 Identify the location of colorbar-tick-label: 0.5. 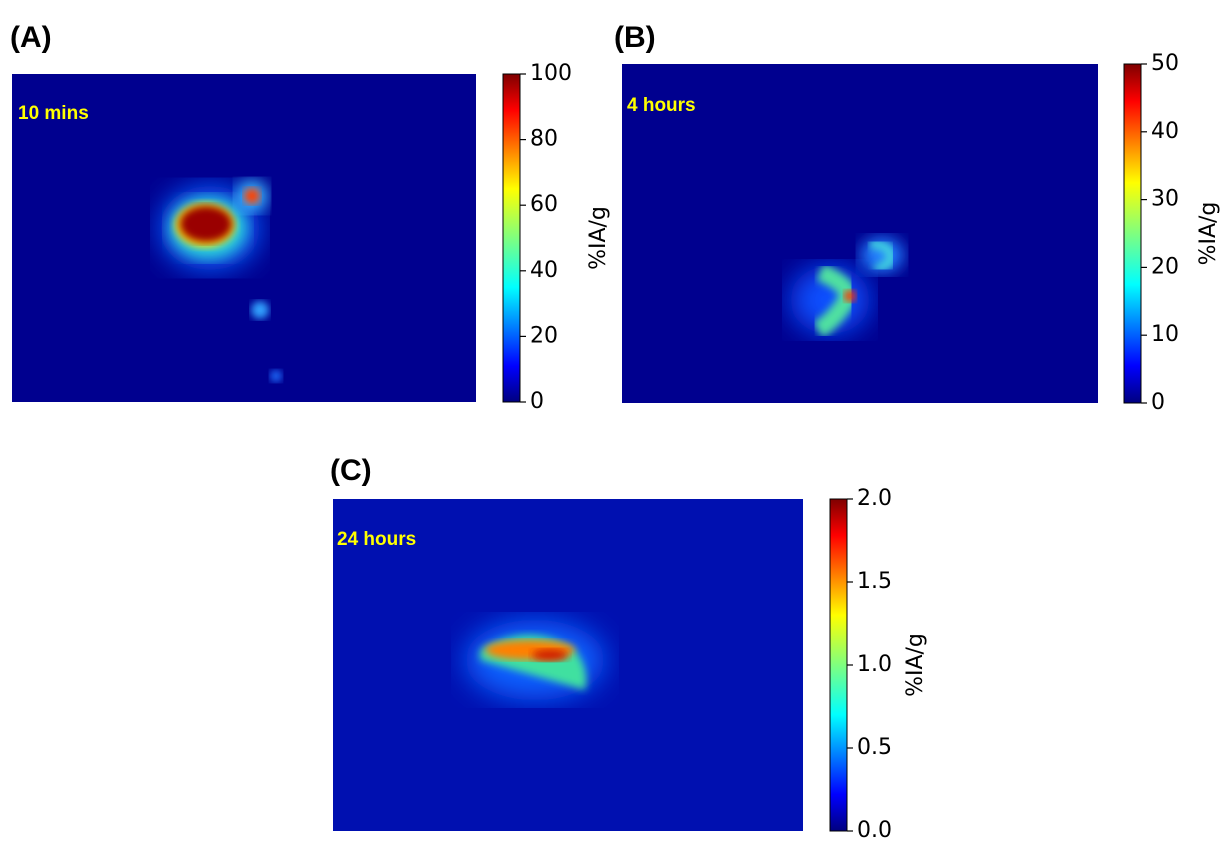
(874, 747).